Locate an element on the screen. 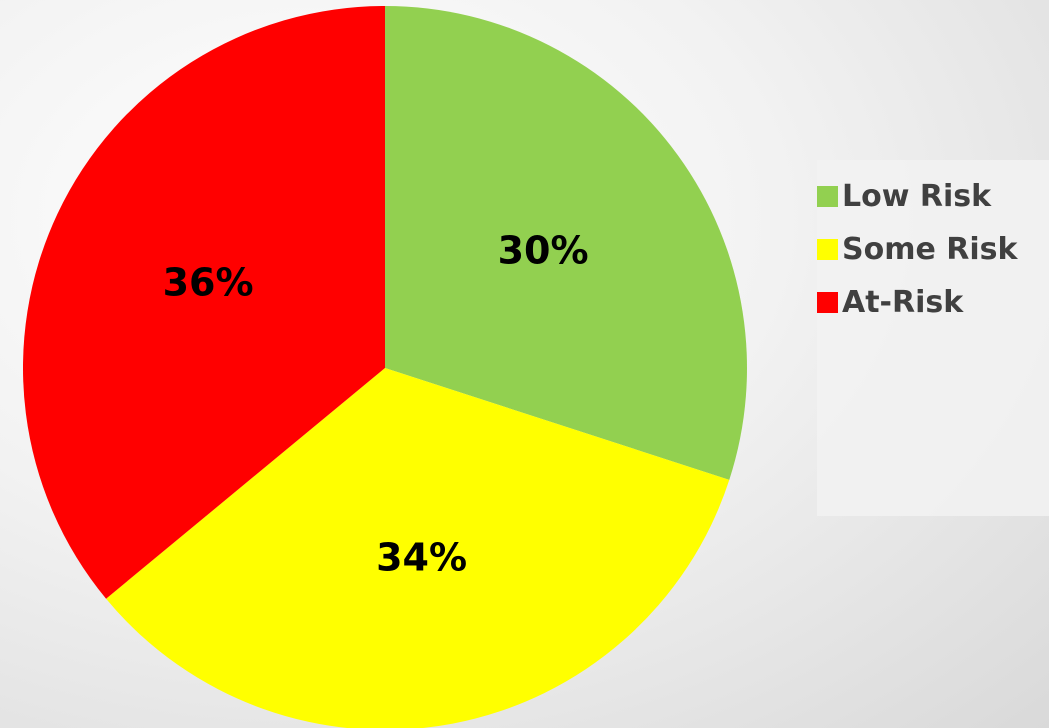 The image size is (1049, 728). legend-item-at-risk: At-Risk is located at coordinates (933, 302).